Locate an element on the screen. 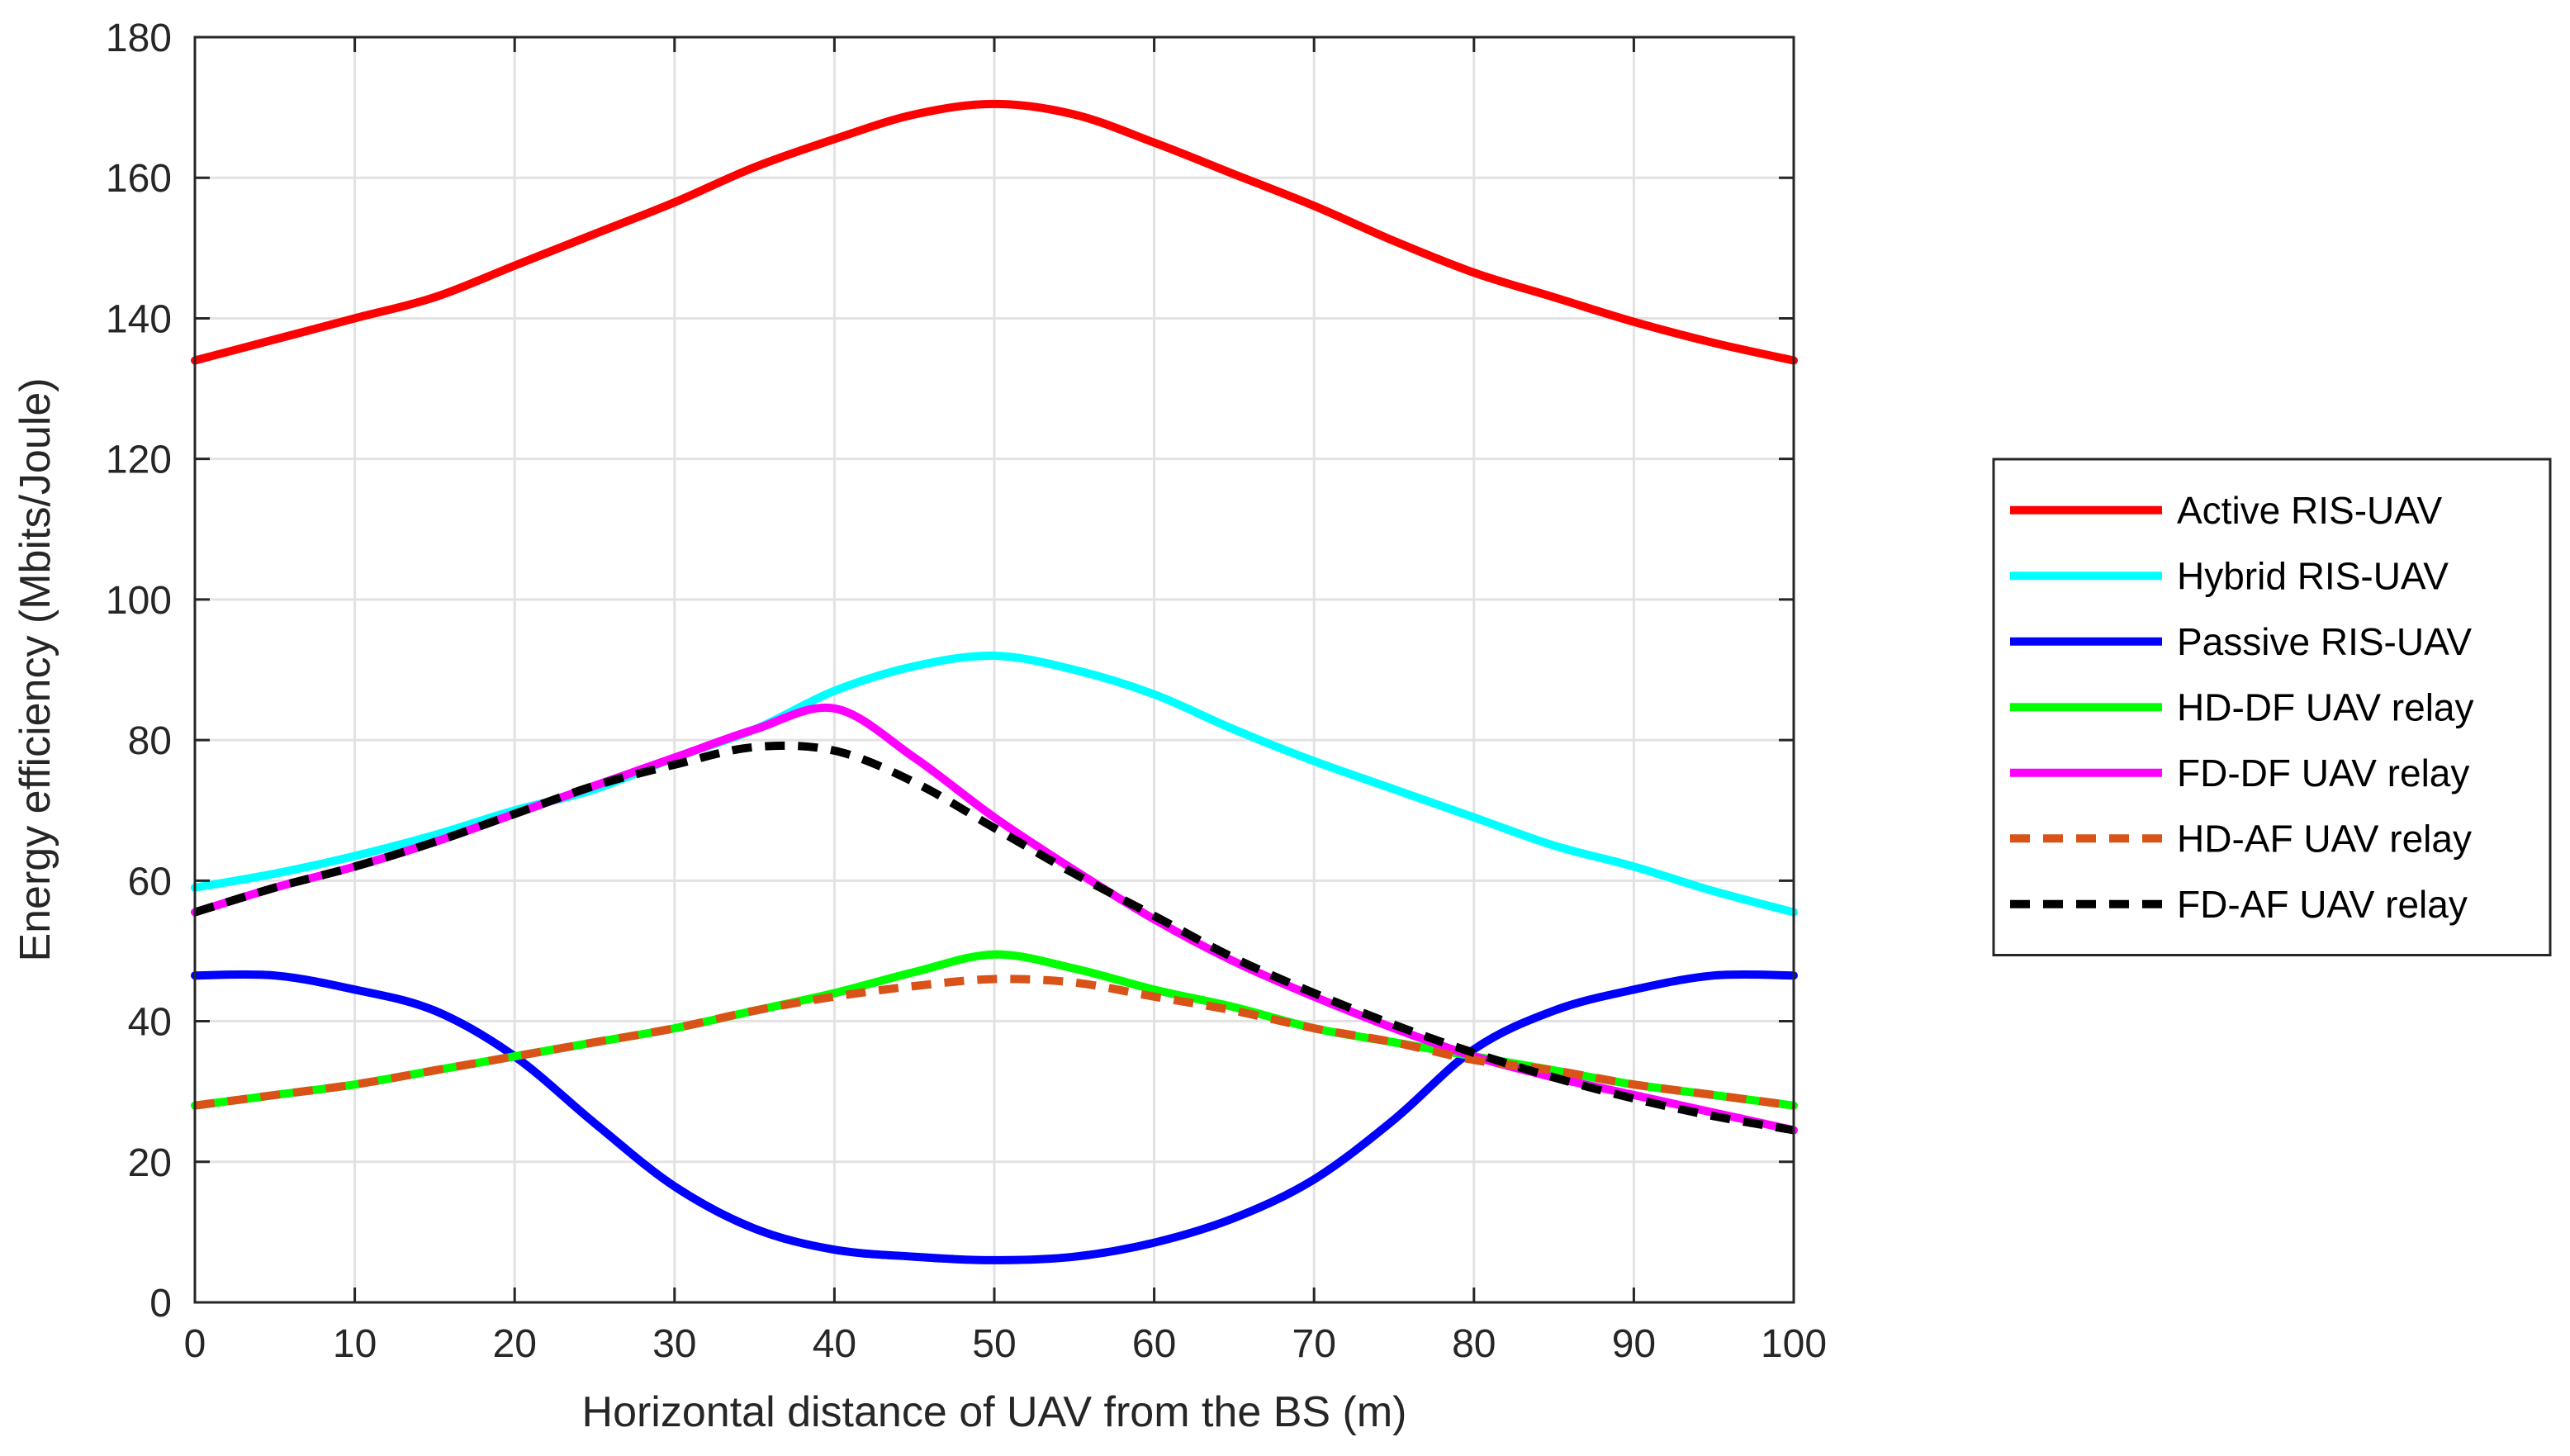 This screenshot has width=2570, height=1456. x-tick-label: 50 is located at coordinates (994, 1344).